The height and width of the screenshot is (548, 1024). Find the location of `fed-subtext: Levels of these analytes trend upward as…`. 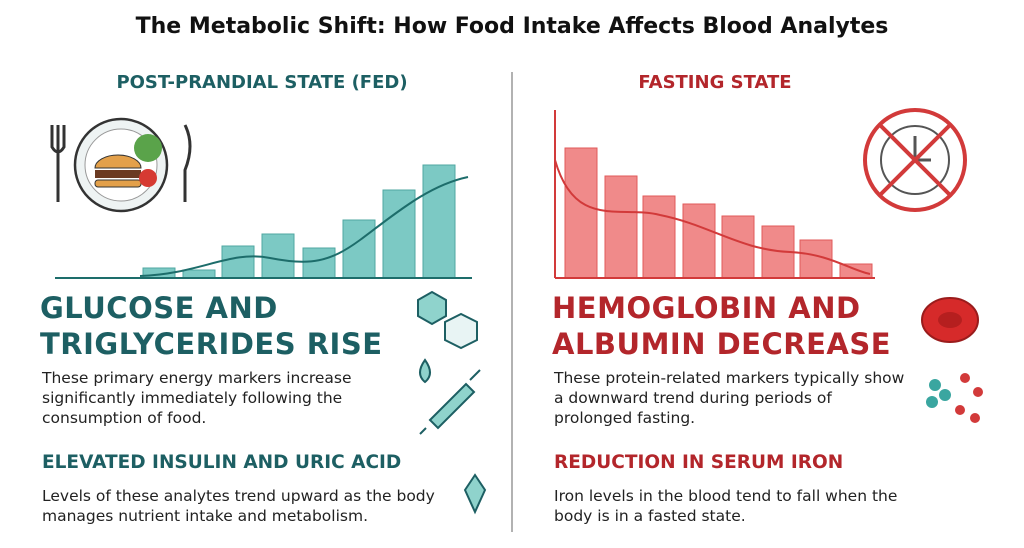

fed-subtext: Levels of these analytes trend upward as… is located at coordinates (238, 506).